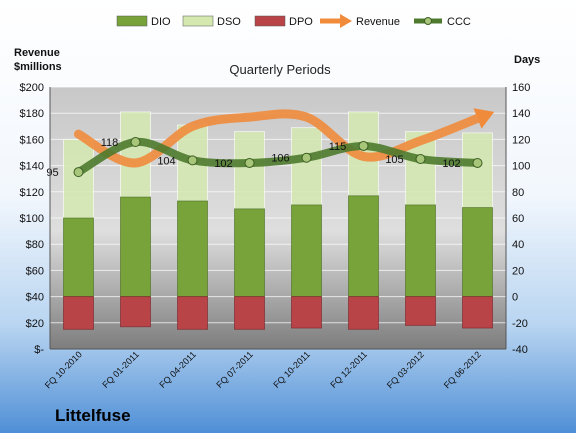  Describe the element at coordinates (161, 22) in the screenshot. I see `legend-label: DIO` at that location.